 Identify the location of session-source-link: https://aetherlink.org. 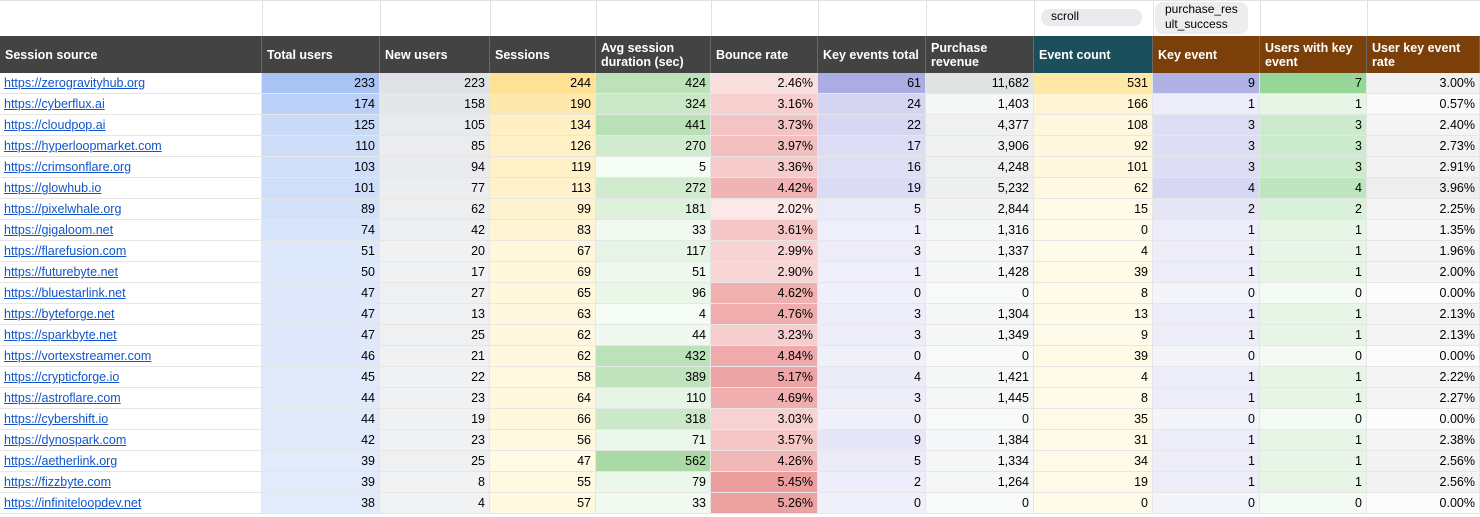
(61, 461).